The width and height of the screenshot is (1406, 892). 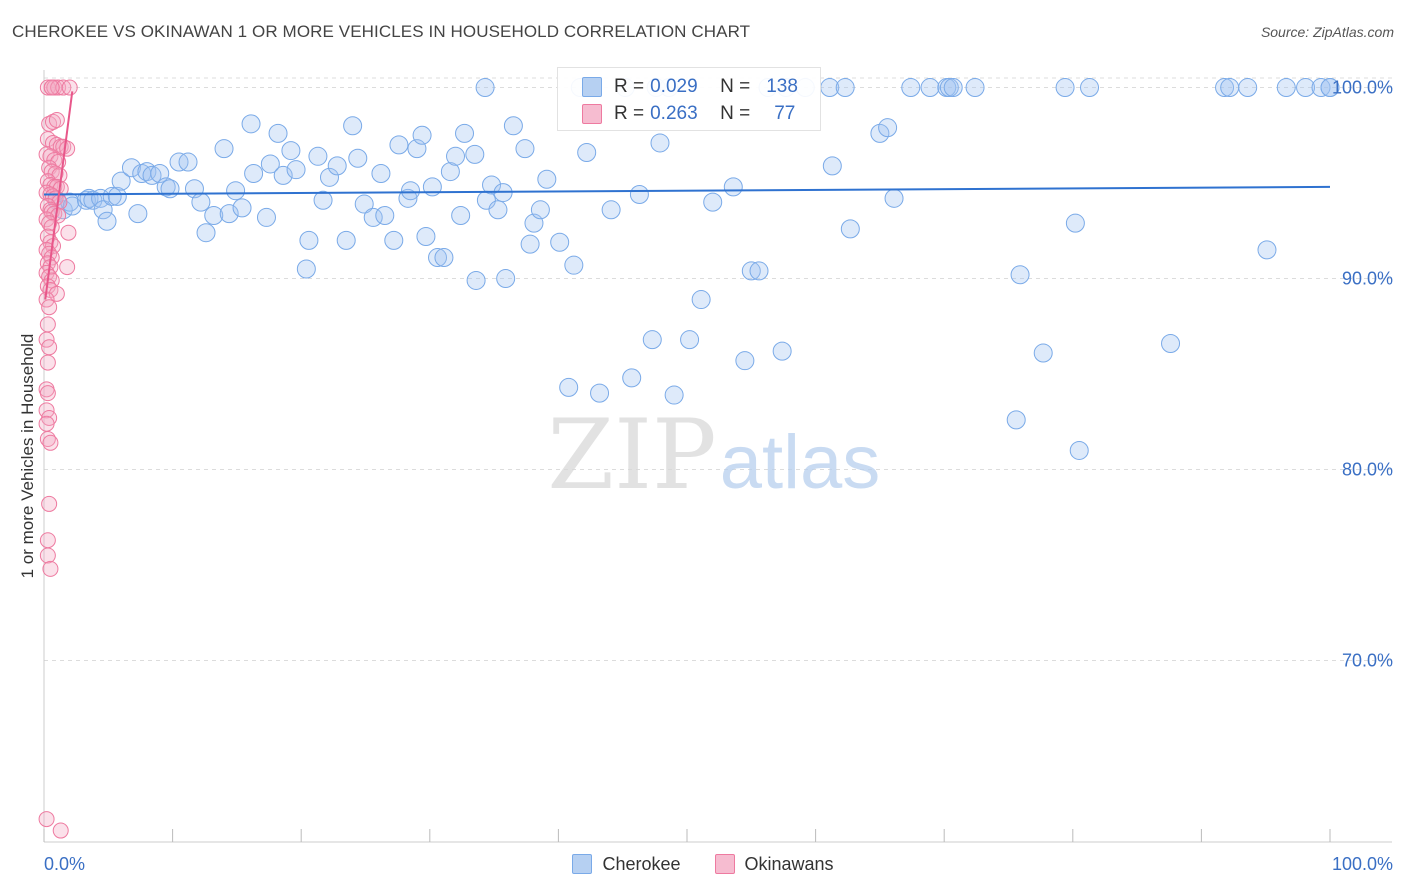 I want to click on stats-legend: R = 0.029 N = 138 R = 0.263 N = 77, so click(x=689, y=99).